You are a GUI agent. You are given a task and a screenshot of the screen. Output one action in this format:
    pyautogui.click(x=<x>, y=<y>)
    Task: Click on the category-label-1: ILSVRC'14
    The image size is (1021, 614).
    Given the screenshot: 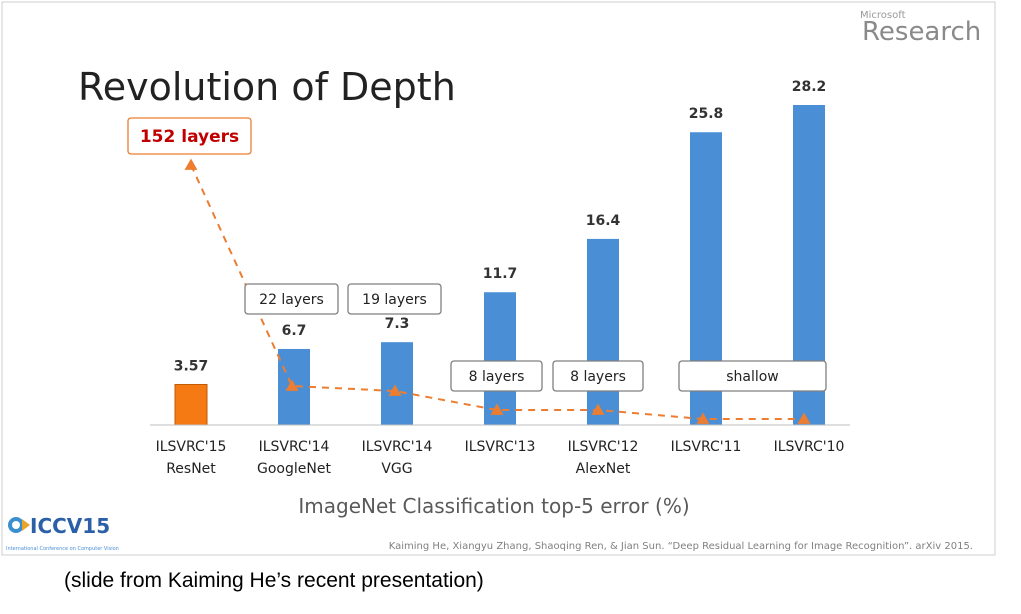 What is the action you would take?
    pyautogui.click(x=294, y=447)
    